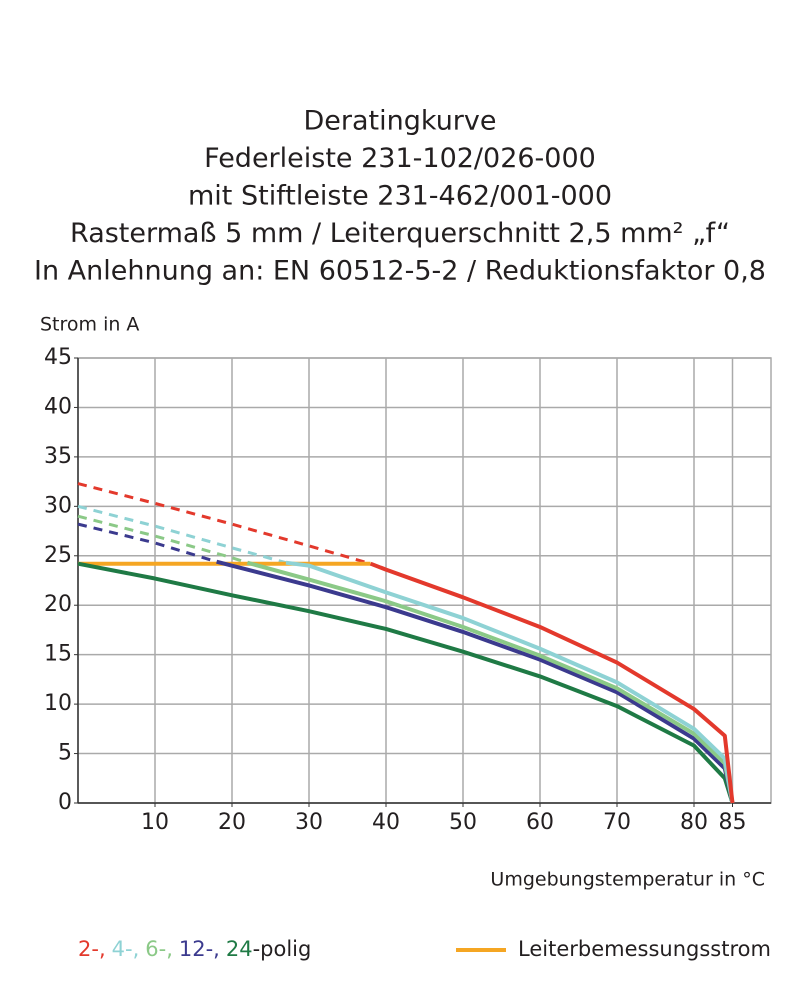  I want to click on chart-title: Federleiste 231-102/026-000, so click(400, 158).